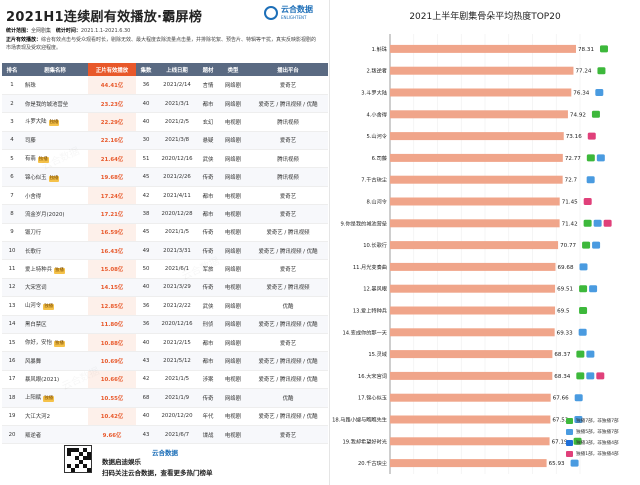 This screenshot has height=485, width=640. What do you see at coordinates (146, 214) in the screenshot?
I see `episodes-cell: 38` at bounding box center [146, 214].